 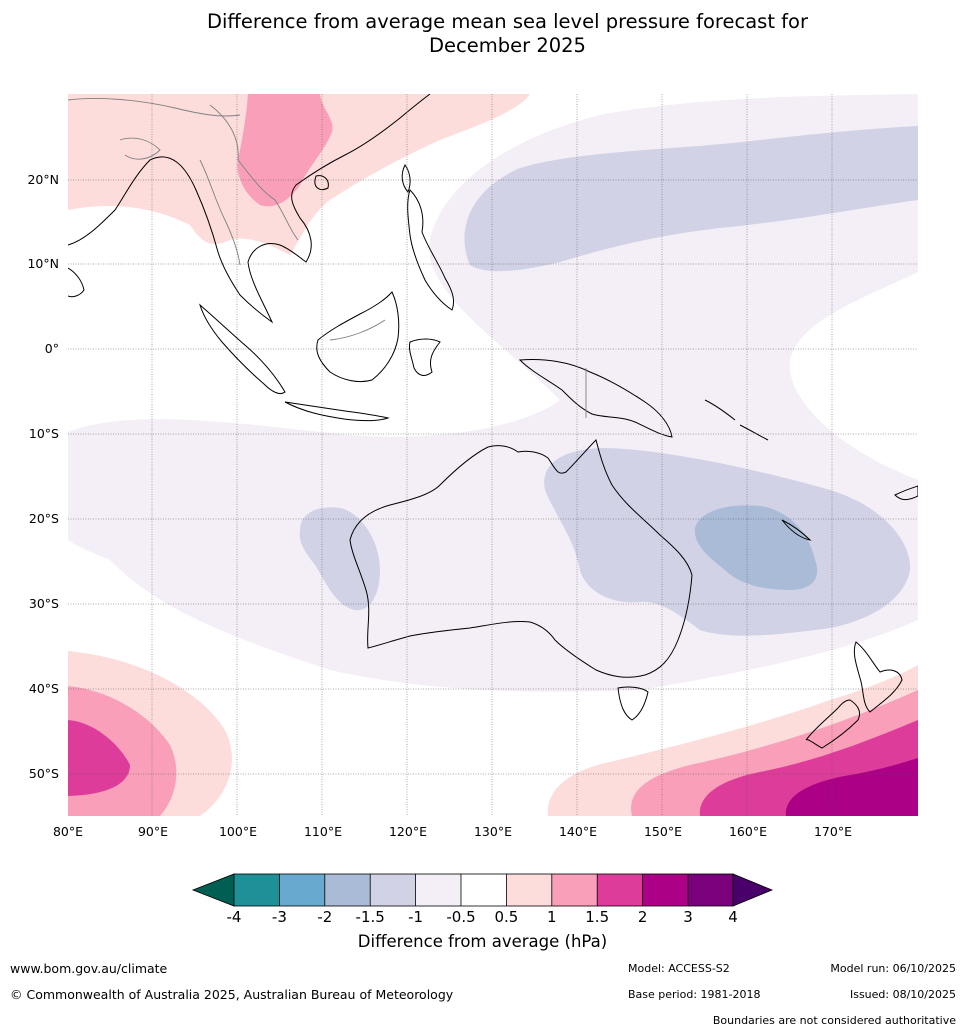 What do you see at coordinates (893, 968) in the screenshot?
I see `model-run-date: Model run: 06/10/2025` at bounding box center [893, 968].